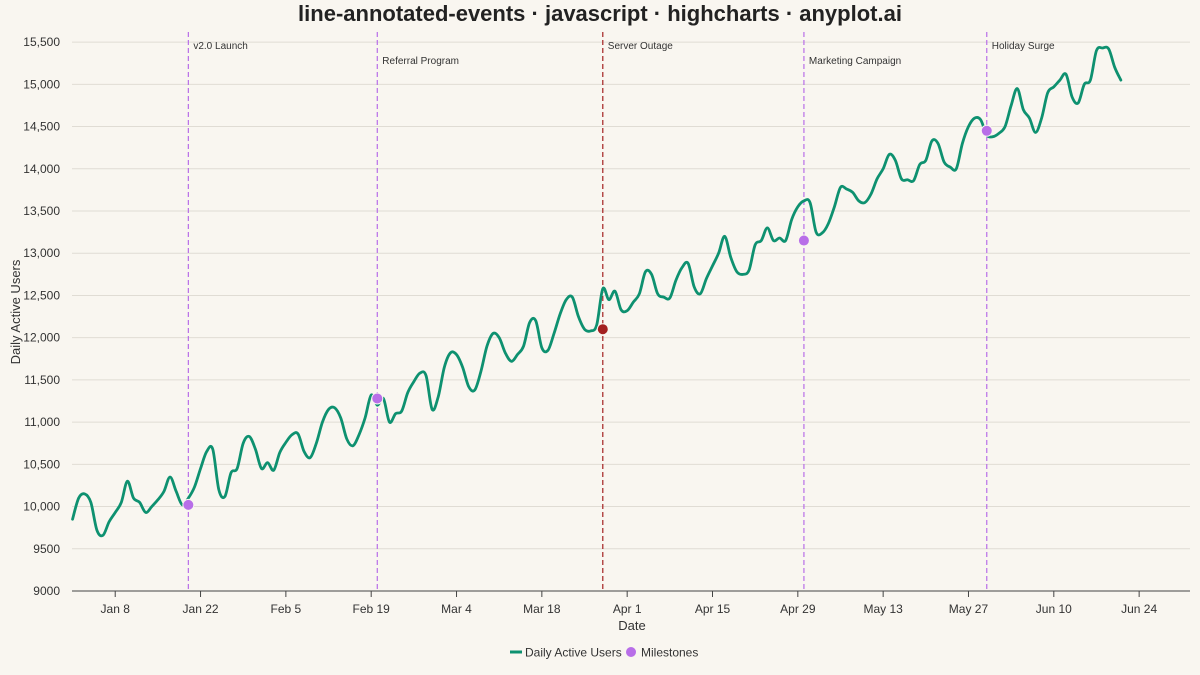  Describe the element at coordinates (631, 625) in the screenshot. I see `x-axis-title: Date` at that location.